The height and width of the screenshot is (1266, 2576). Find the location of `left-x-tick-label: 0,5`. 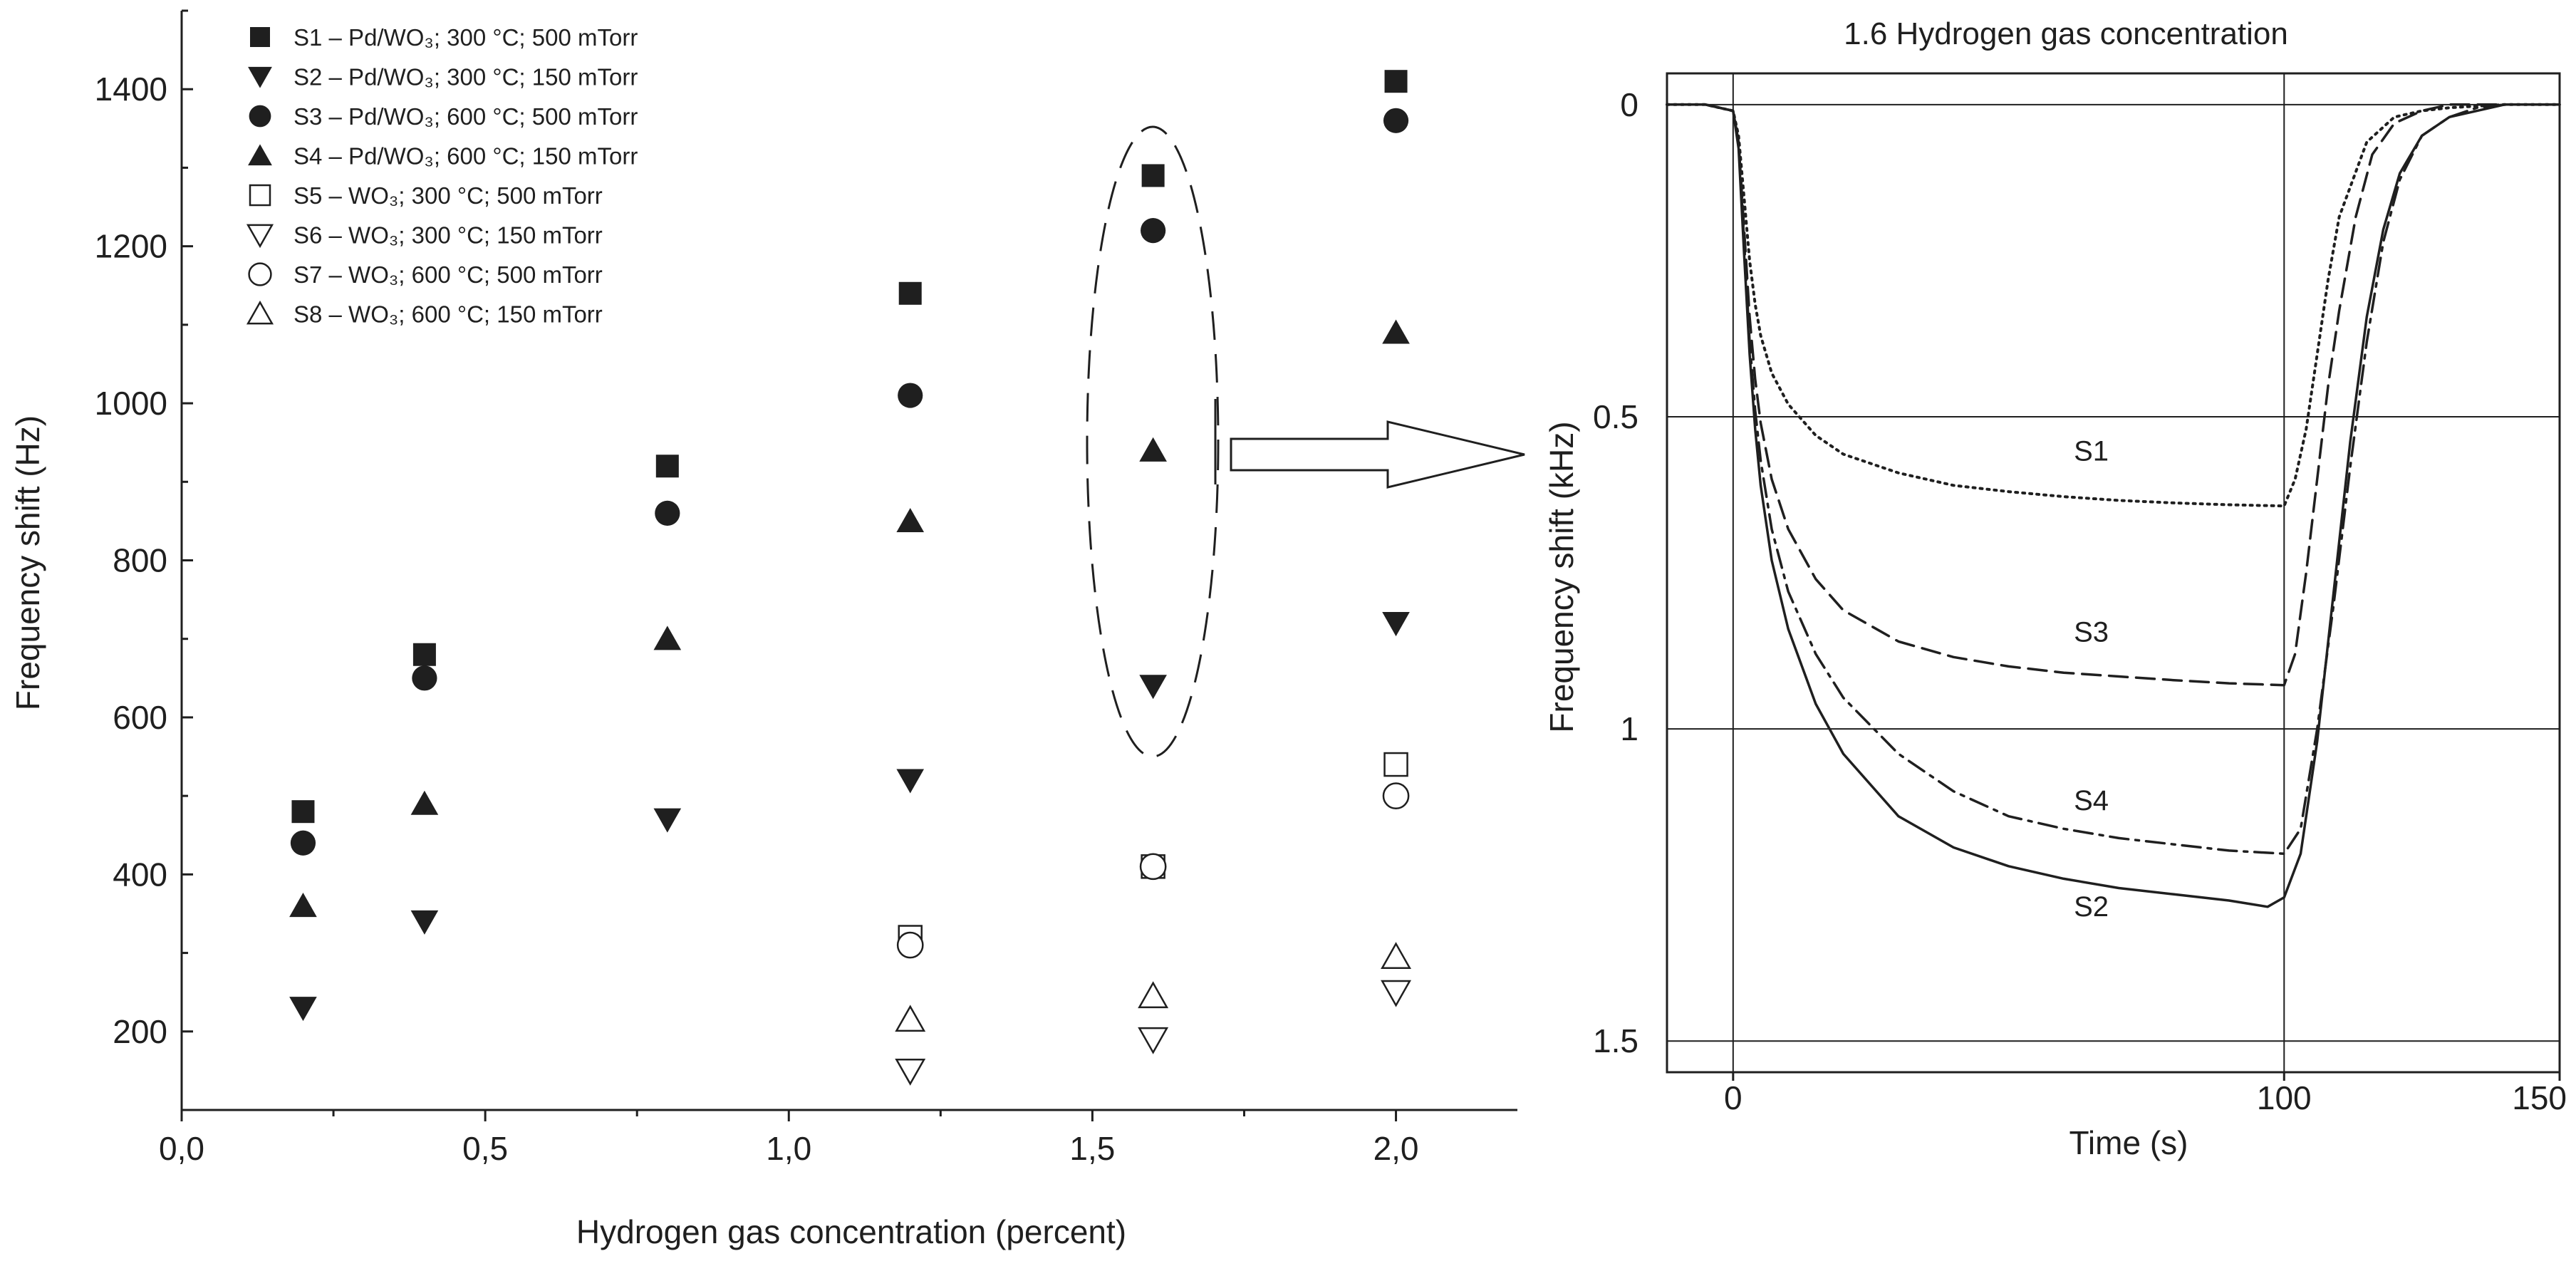

left-x-tick-label: 0,5 is located at coordinates (485, 1149).